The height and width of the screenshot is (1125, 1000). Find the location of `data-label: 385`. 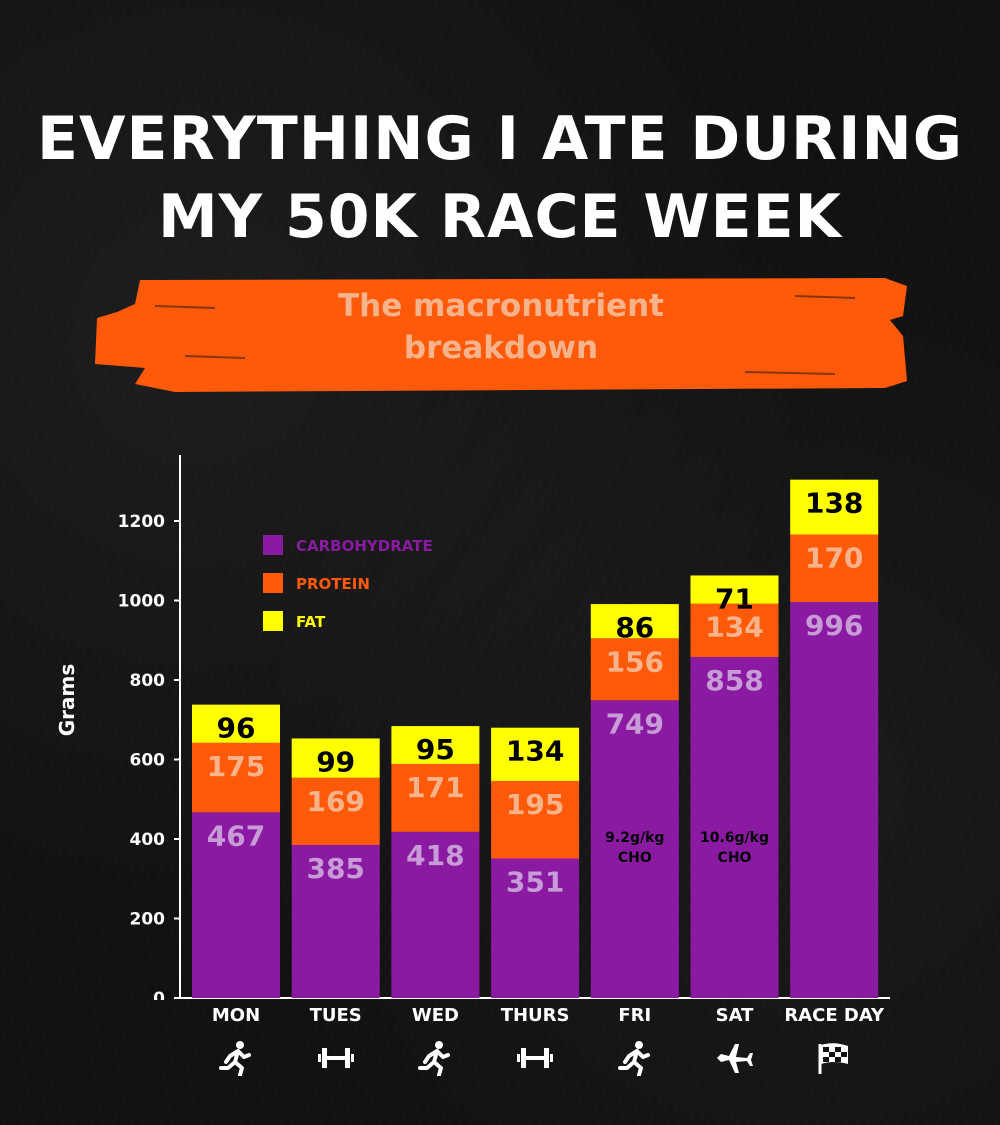

data-label: 385 is located at coordinates (335, 868).